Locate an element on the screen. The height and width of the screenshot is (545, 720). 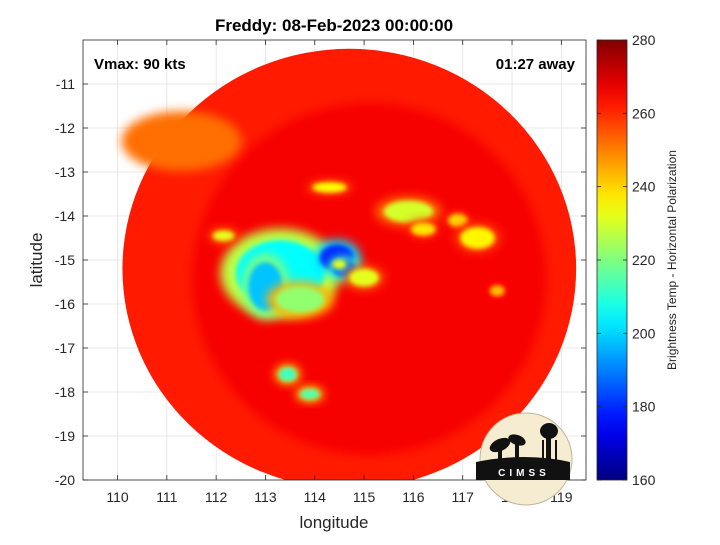
y-tick-label: -20 is located at coordinates (65, 480).